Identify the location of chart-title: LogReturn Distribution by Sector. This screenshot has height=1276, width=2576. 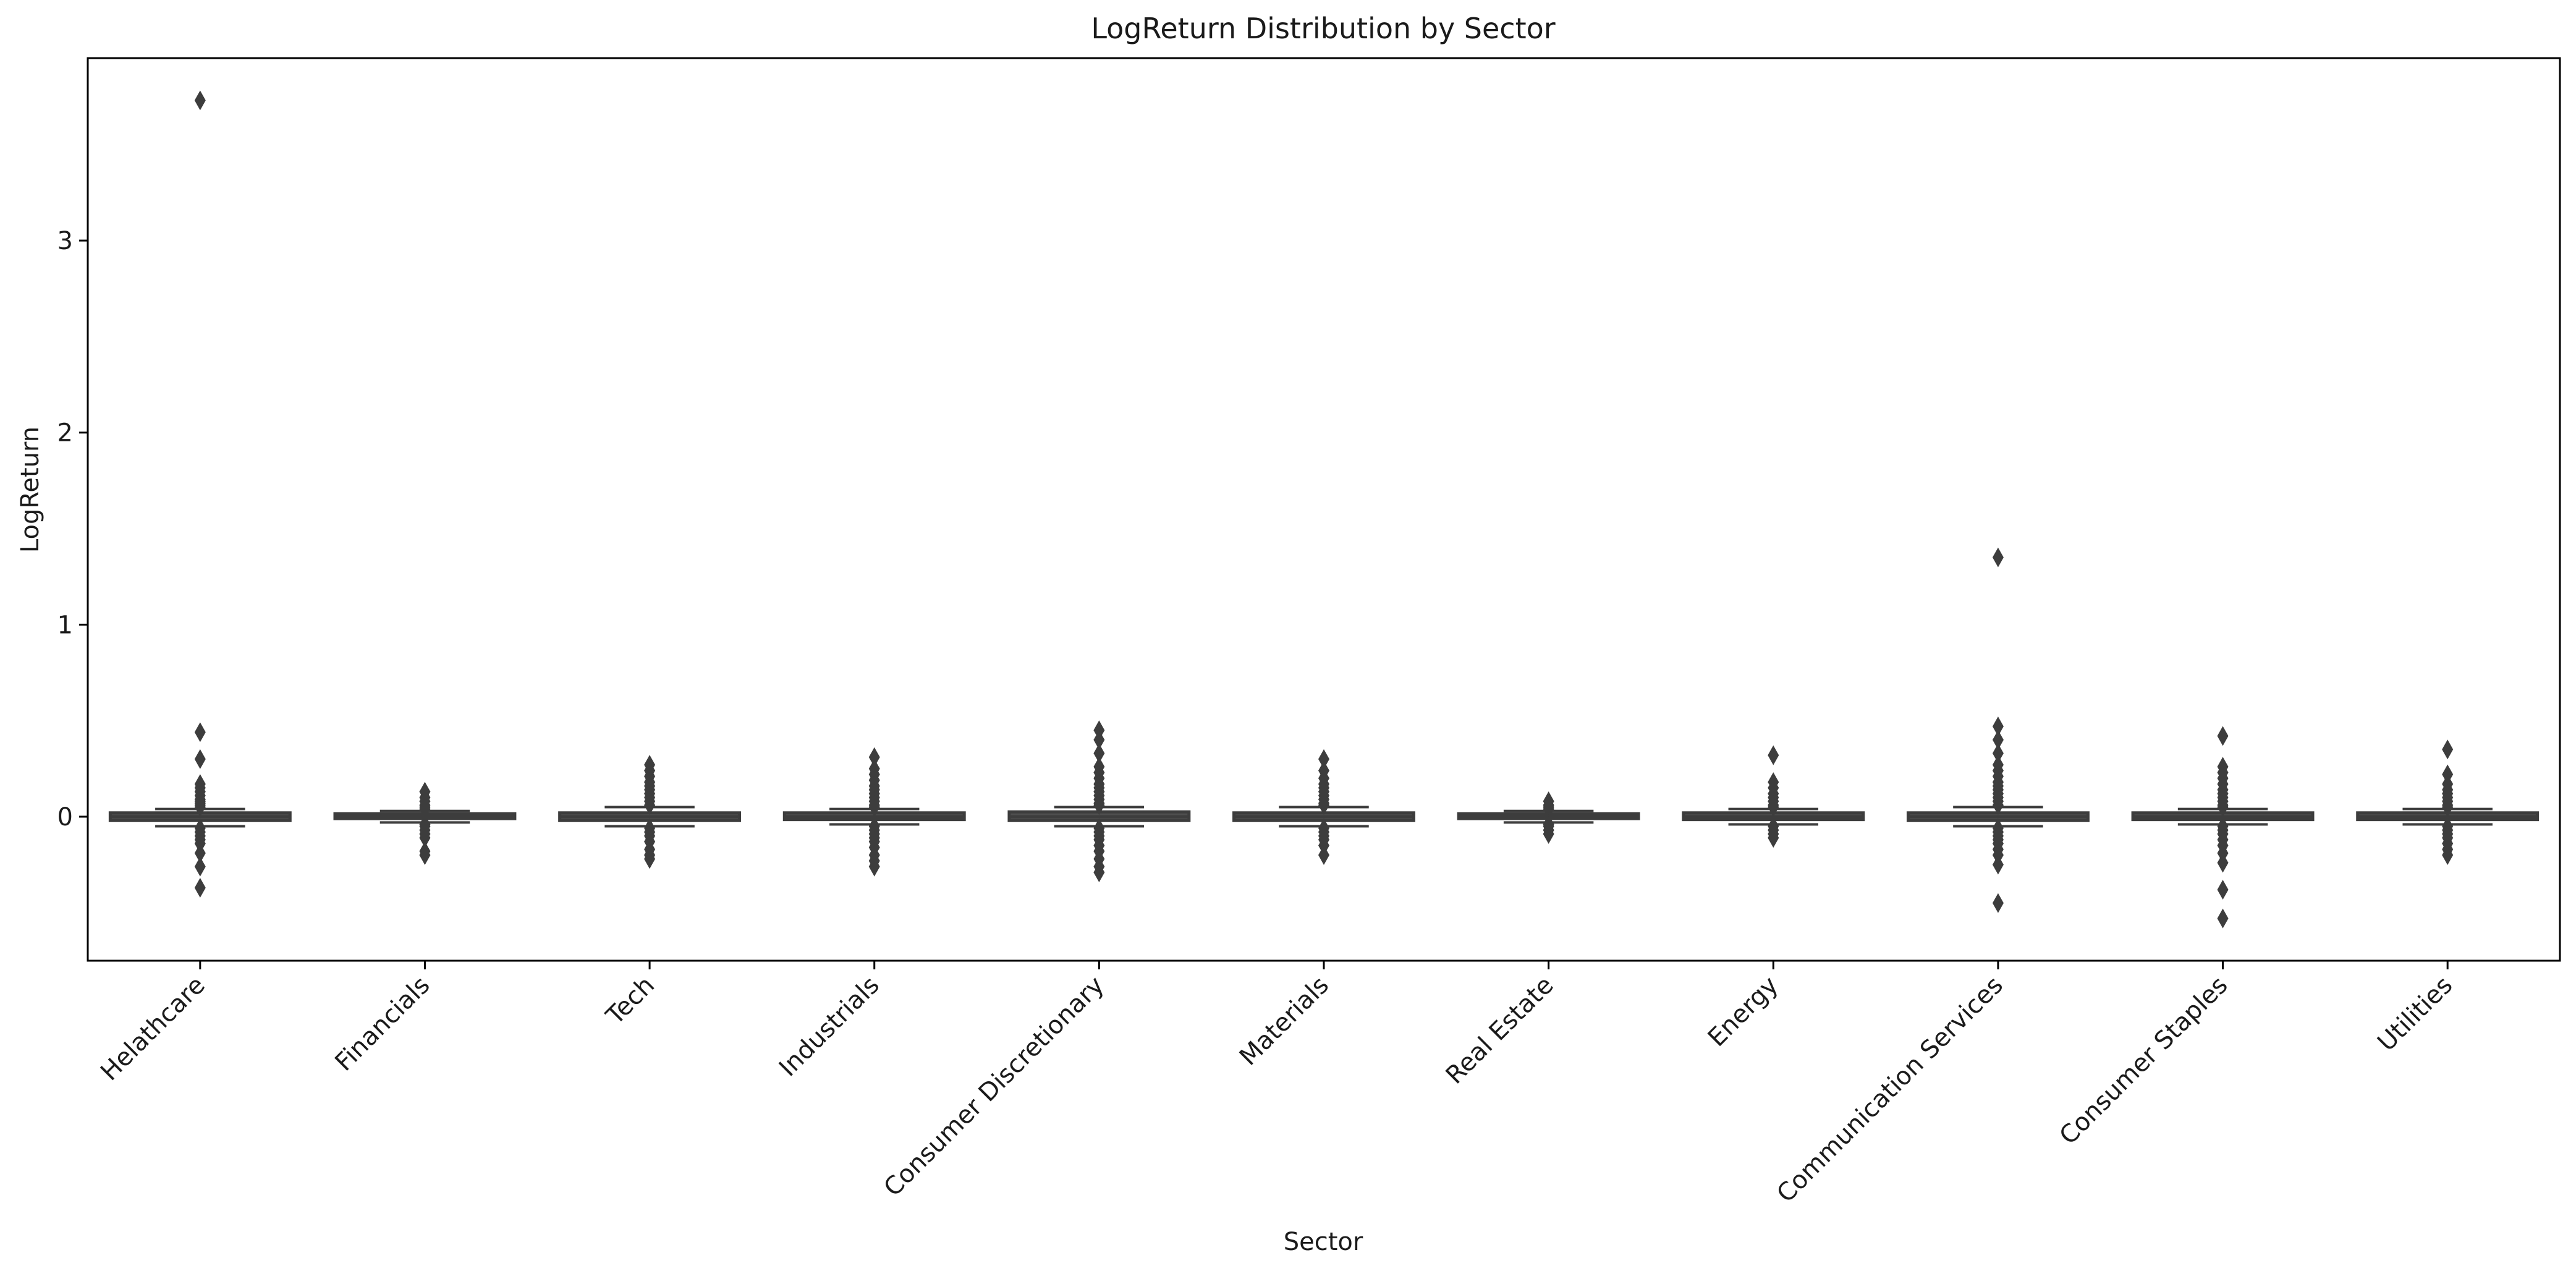
(1323, 28).